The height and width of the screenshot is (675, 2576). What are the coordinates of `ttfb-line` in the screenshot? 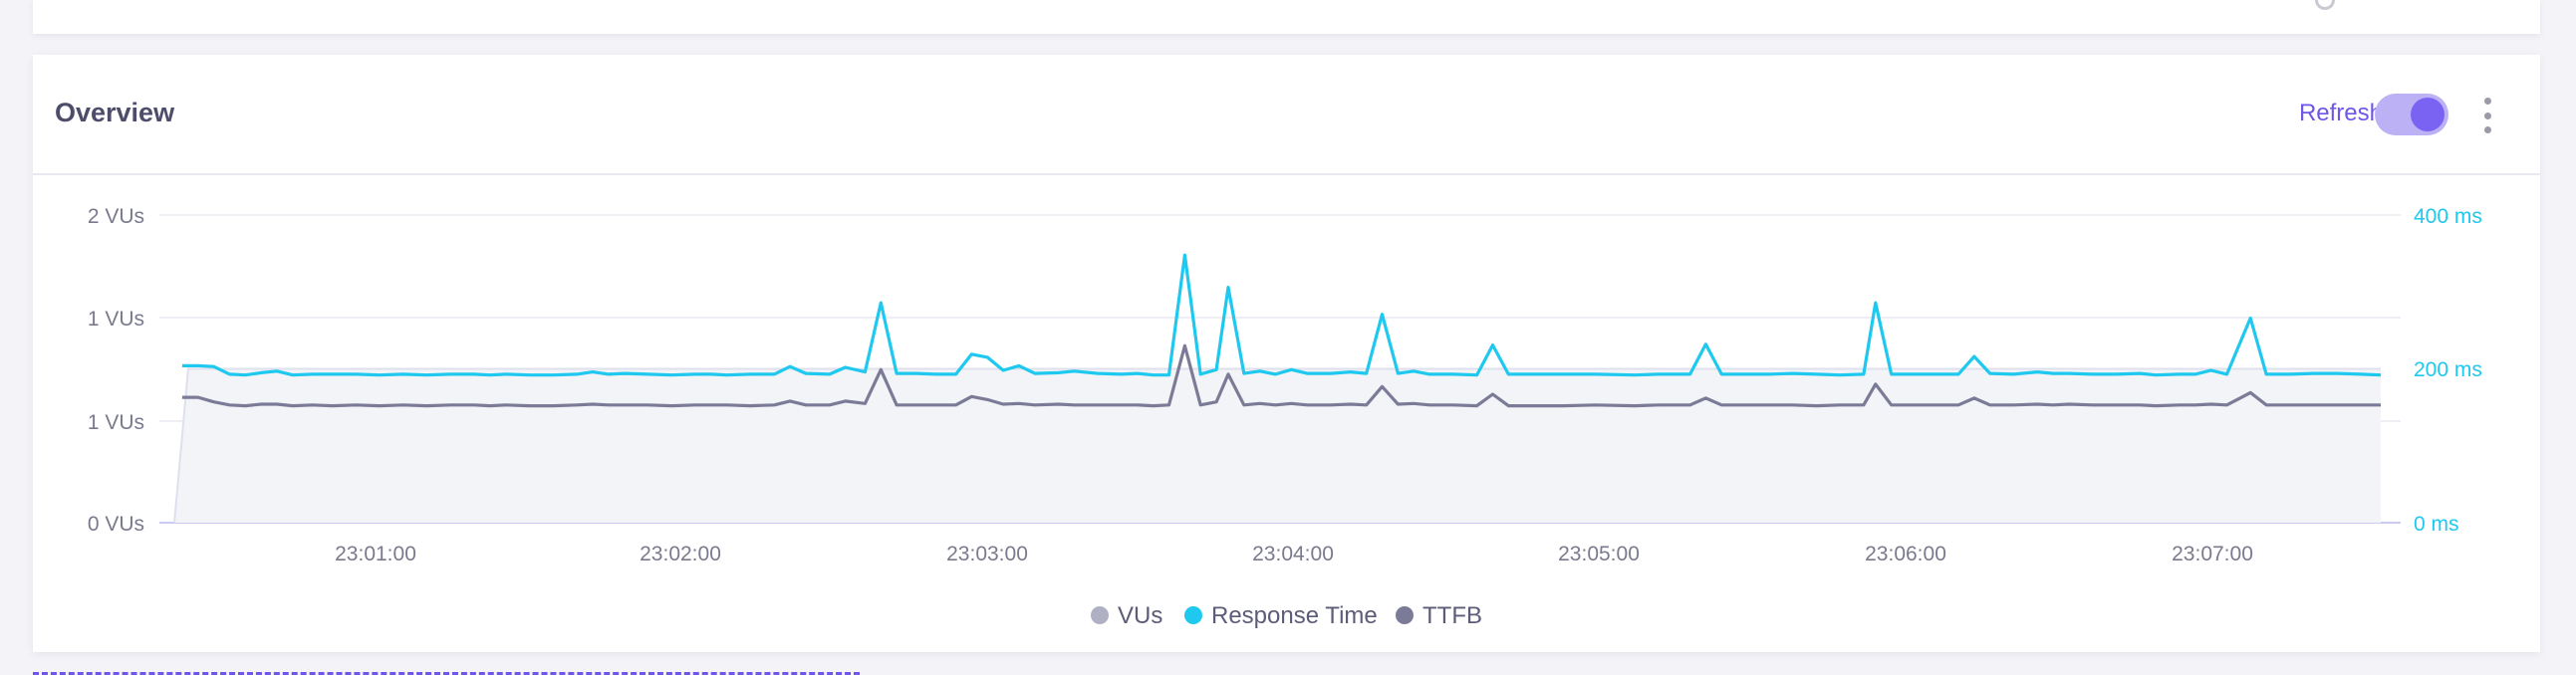 It's located at (1281, 375).